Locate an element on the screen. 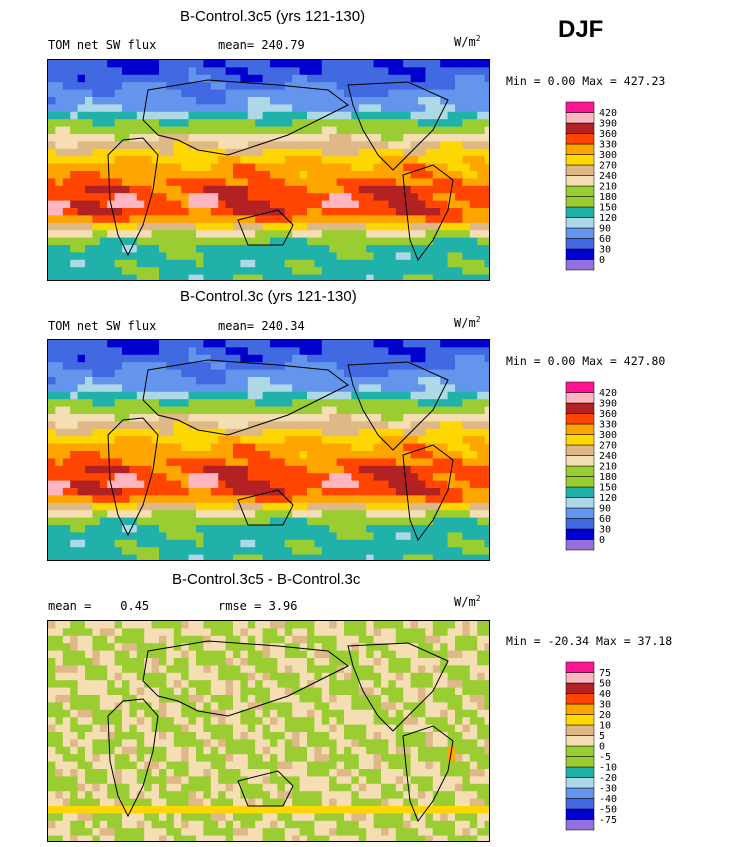  colorbar-tick-label: 20 is located at coordinates (605, 715).